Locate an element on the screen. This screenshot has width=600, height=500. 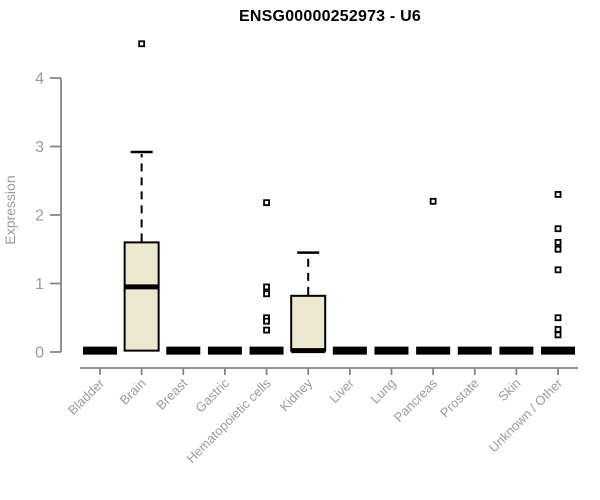
y-tick-label-4: 4 is located at coordinates (39, 79).